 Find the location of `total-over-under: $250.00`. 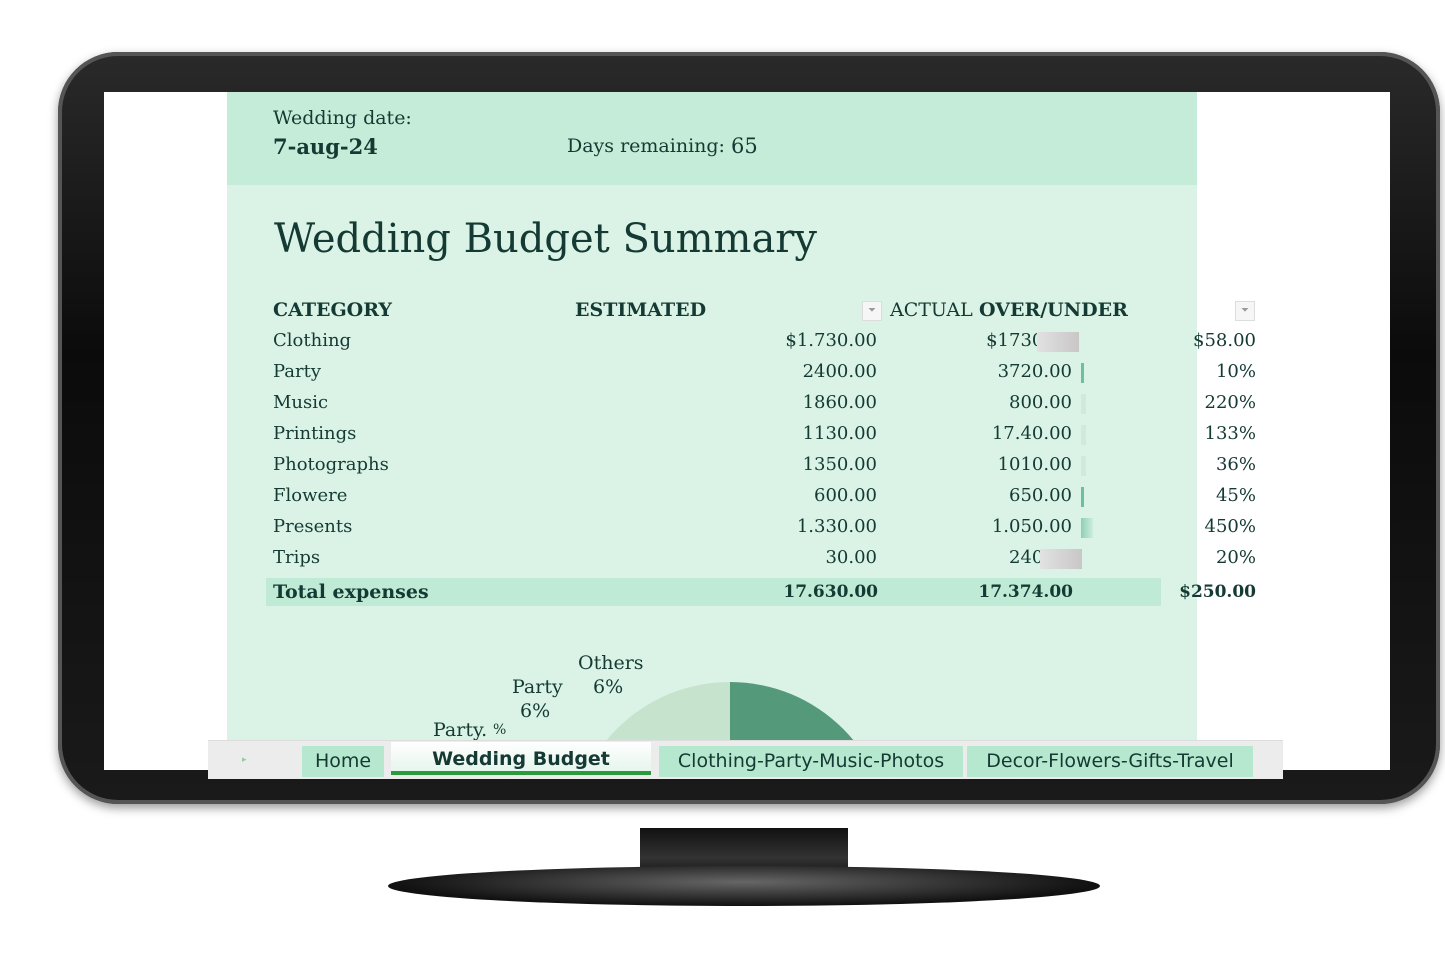

total-over-under: $250.00 is located at coordinates (1217, 592).